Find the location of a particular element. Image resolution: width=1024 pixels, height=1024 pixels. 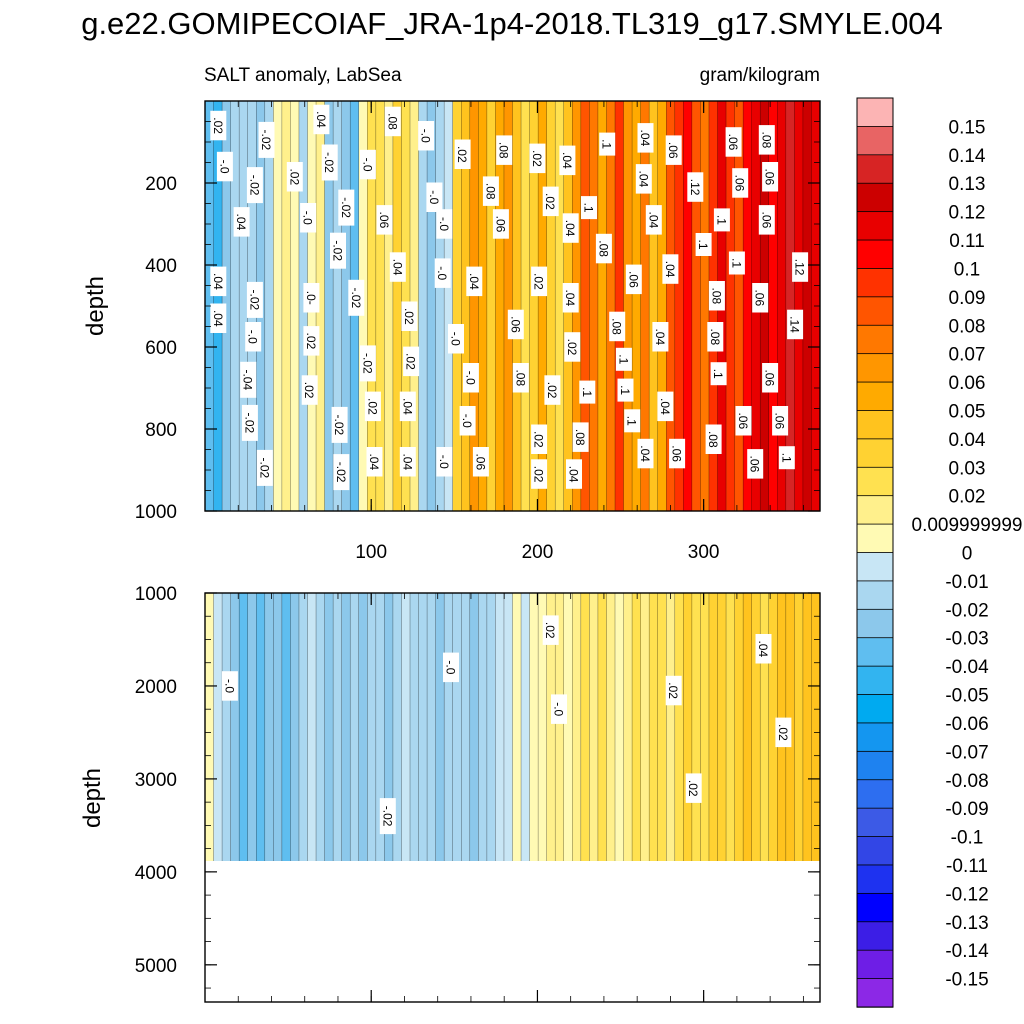

y-tick-label: 4000 is located at coordinates (156, 873).